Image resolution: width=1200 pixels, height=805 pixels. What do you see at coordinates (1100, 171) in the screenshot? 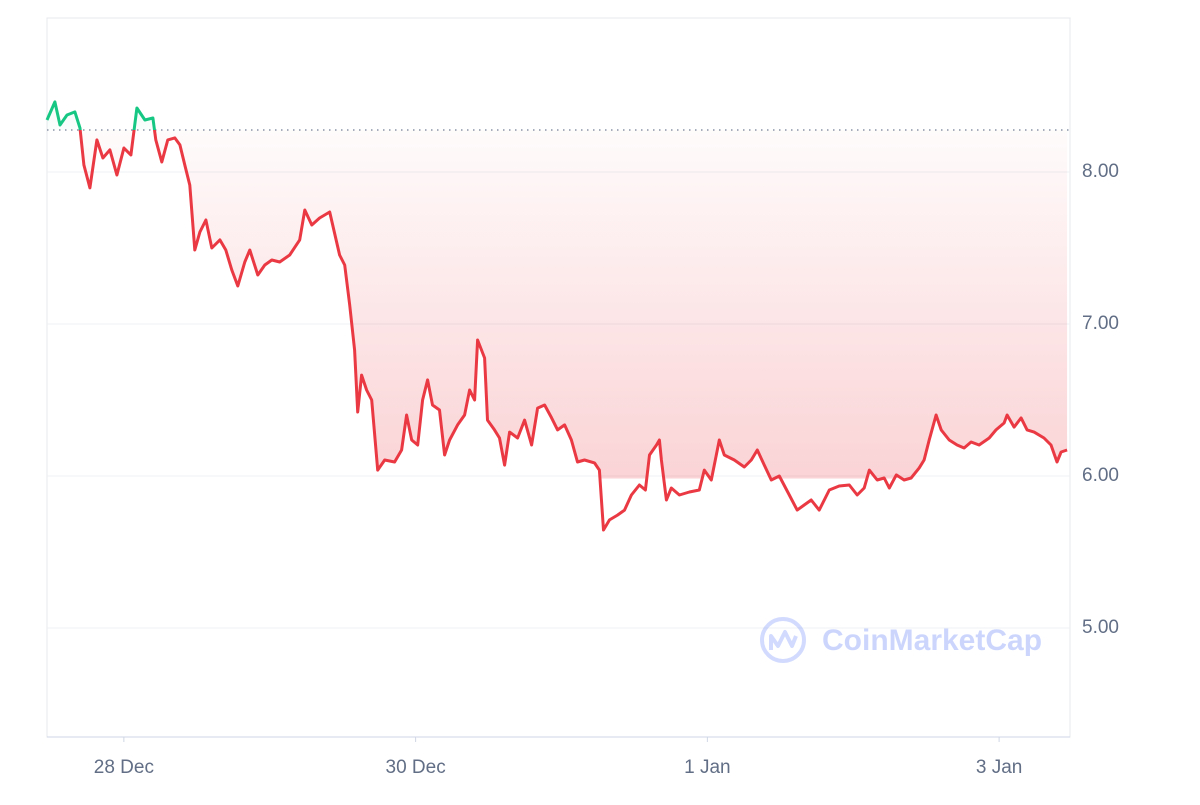
I see `y-tick-label: 8.00` at bounding box center [1100, 171].